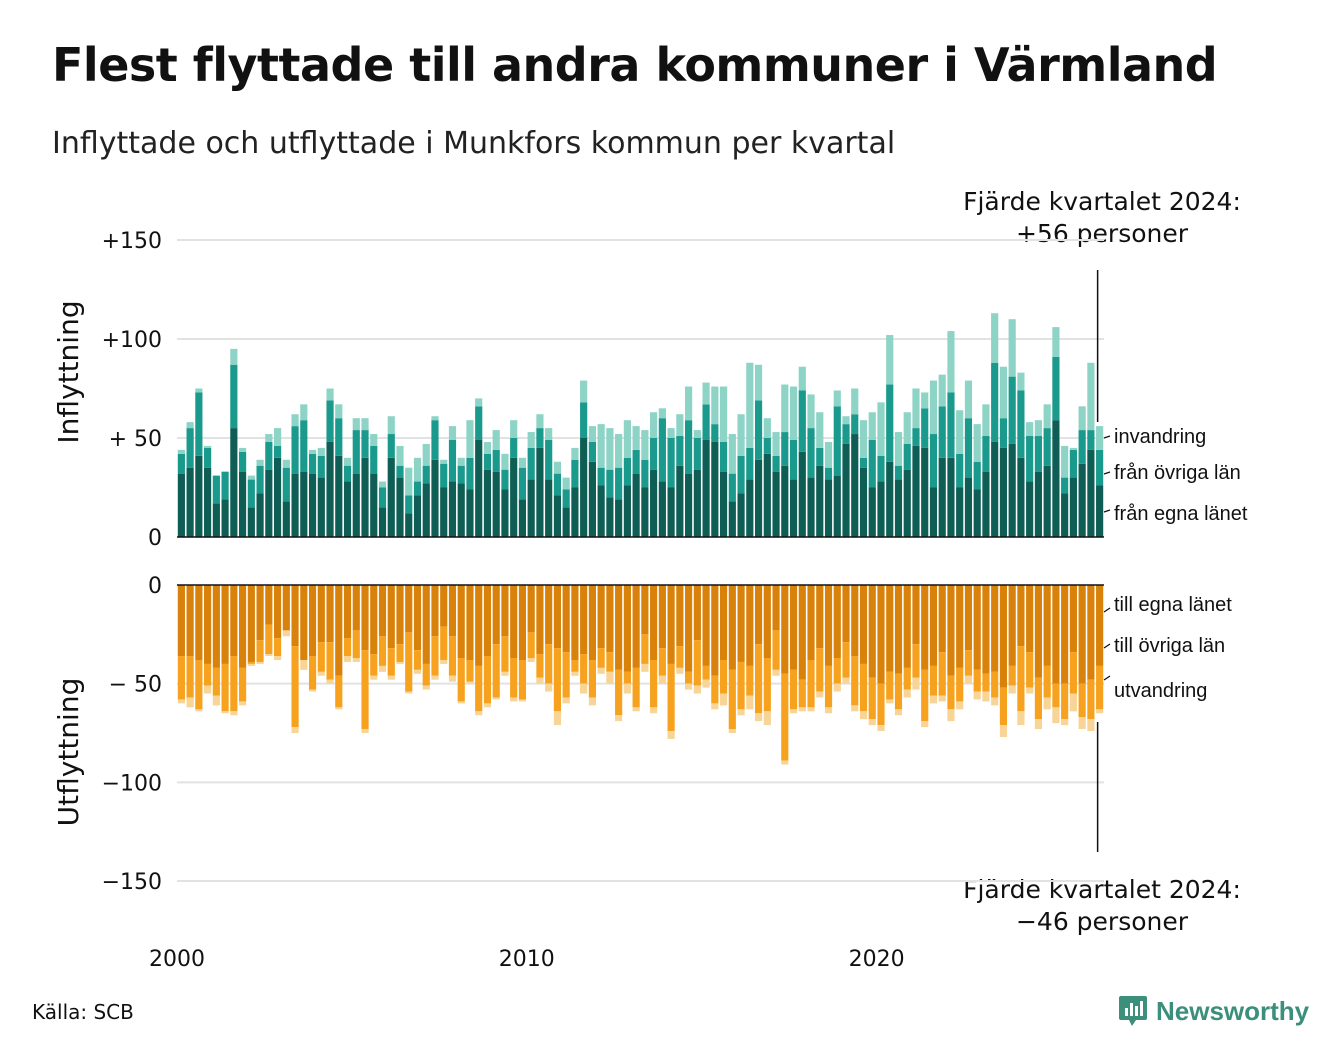  What do you see at coordinates (68, 371) in the screenshot?
I see `y-axis-title-top: Inflyttning` at bounding box center [68, 371].